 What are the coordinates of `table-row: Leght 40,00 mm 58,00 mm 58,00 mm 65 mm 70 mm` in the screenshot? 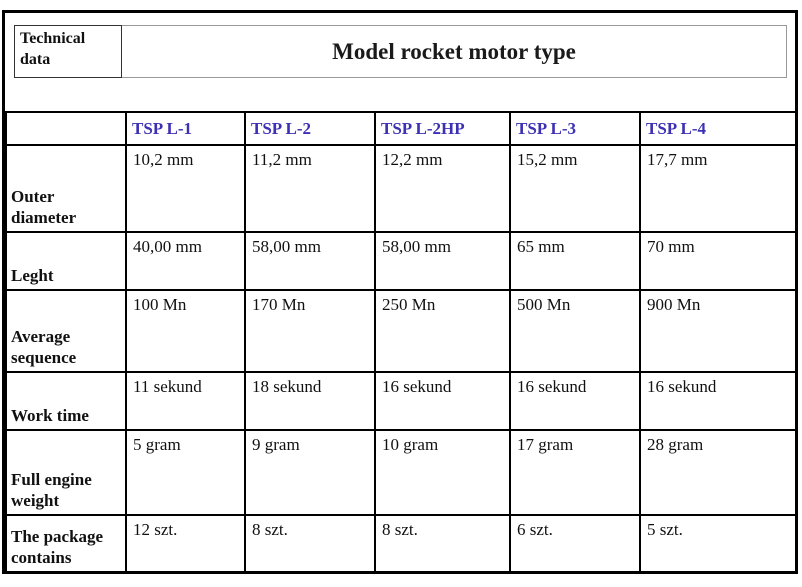 It's located at (401, 261).